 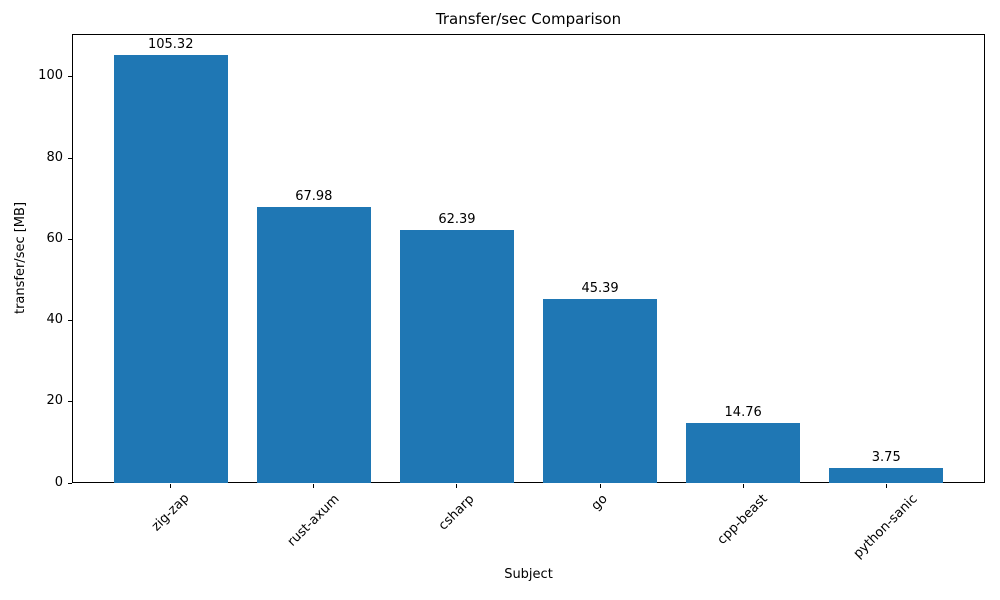 What do you see at coordinates (528, 574) in the screenshot?
I see `x-axis-label: Subject` at bounding box center [528, 574].